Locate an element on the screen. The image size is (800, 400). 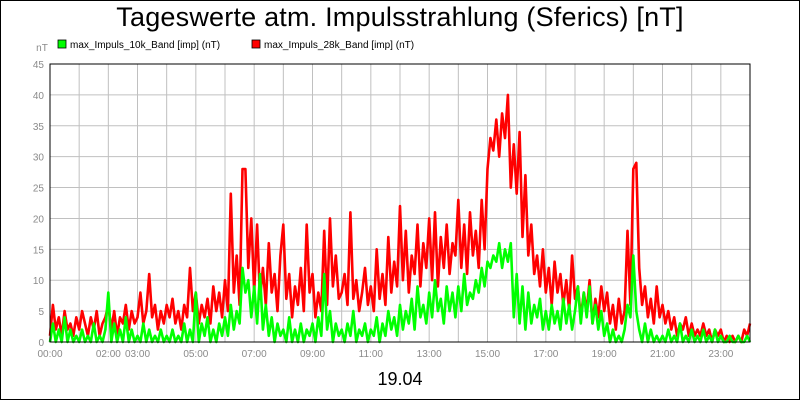
x-tick-label: 17:00 is located at coordinates (545, 354).